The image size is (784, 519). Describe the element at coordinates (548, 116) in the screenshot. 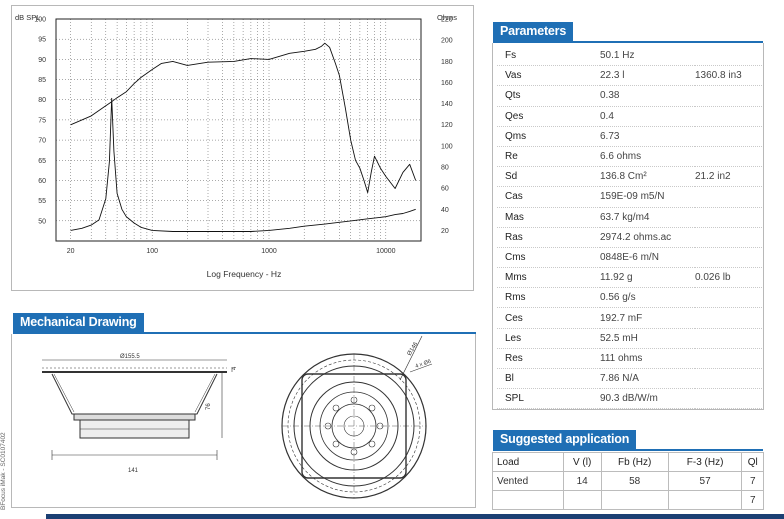

I see `parameter-name: Qes` at that location.